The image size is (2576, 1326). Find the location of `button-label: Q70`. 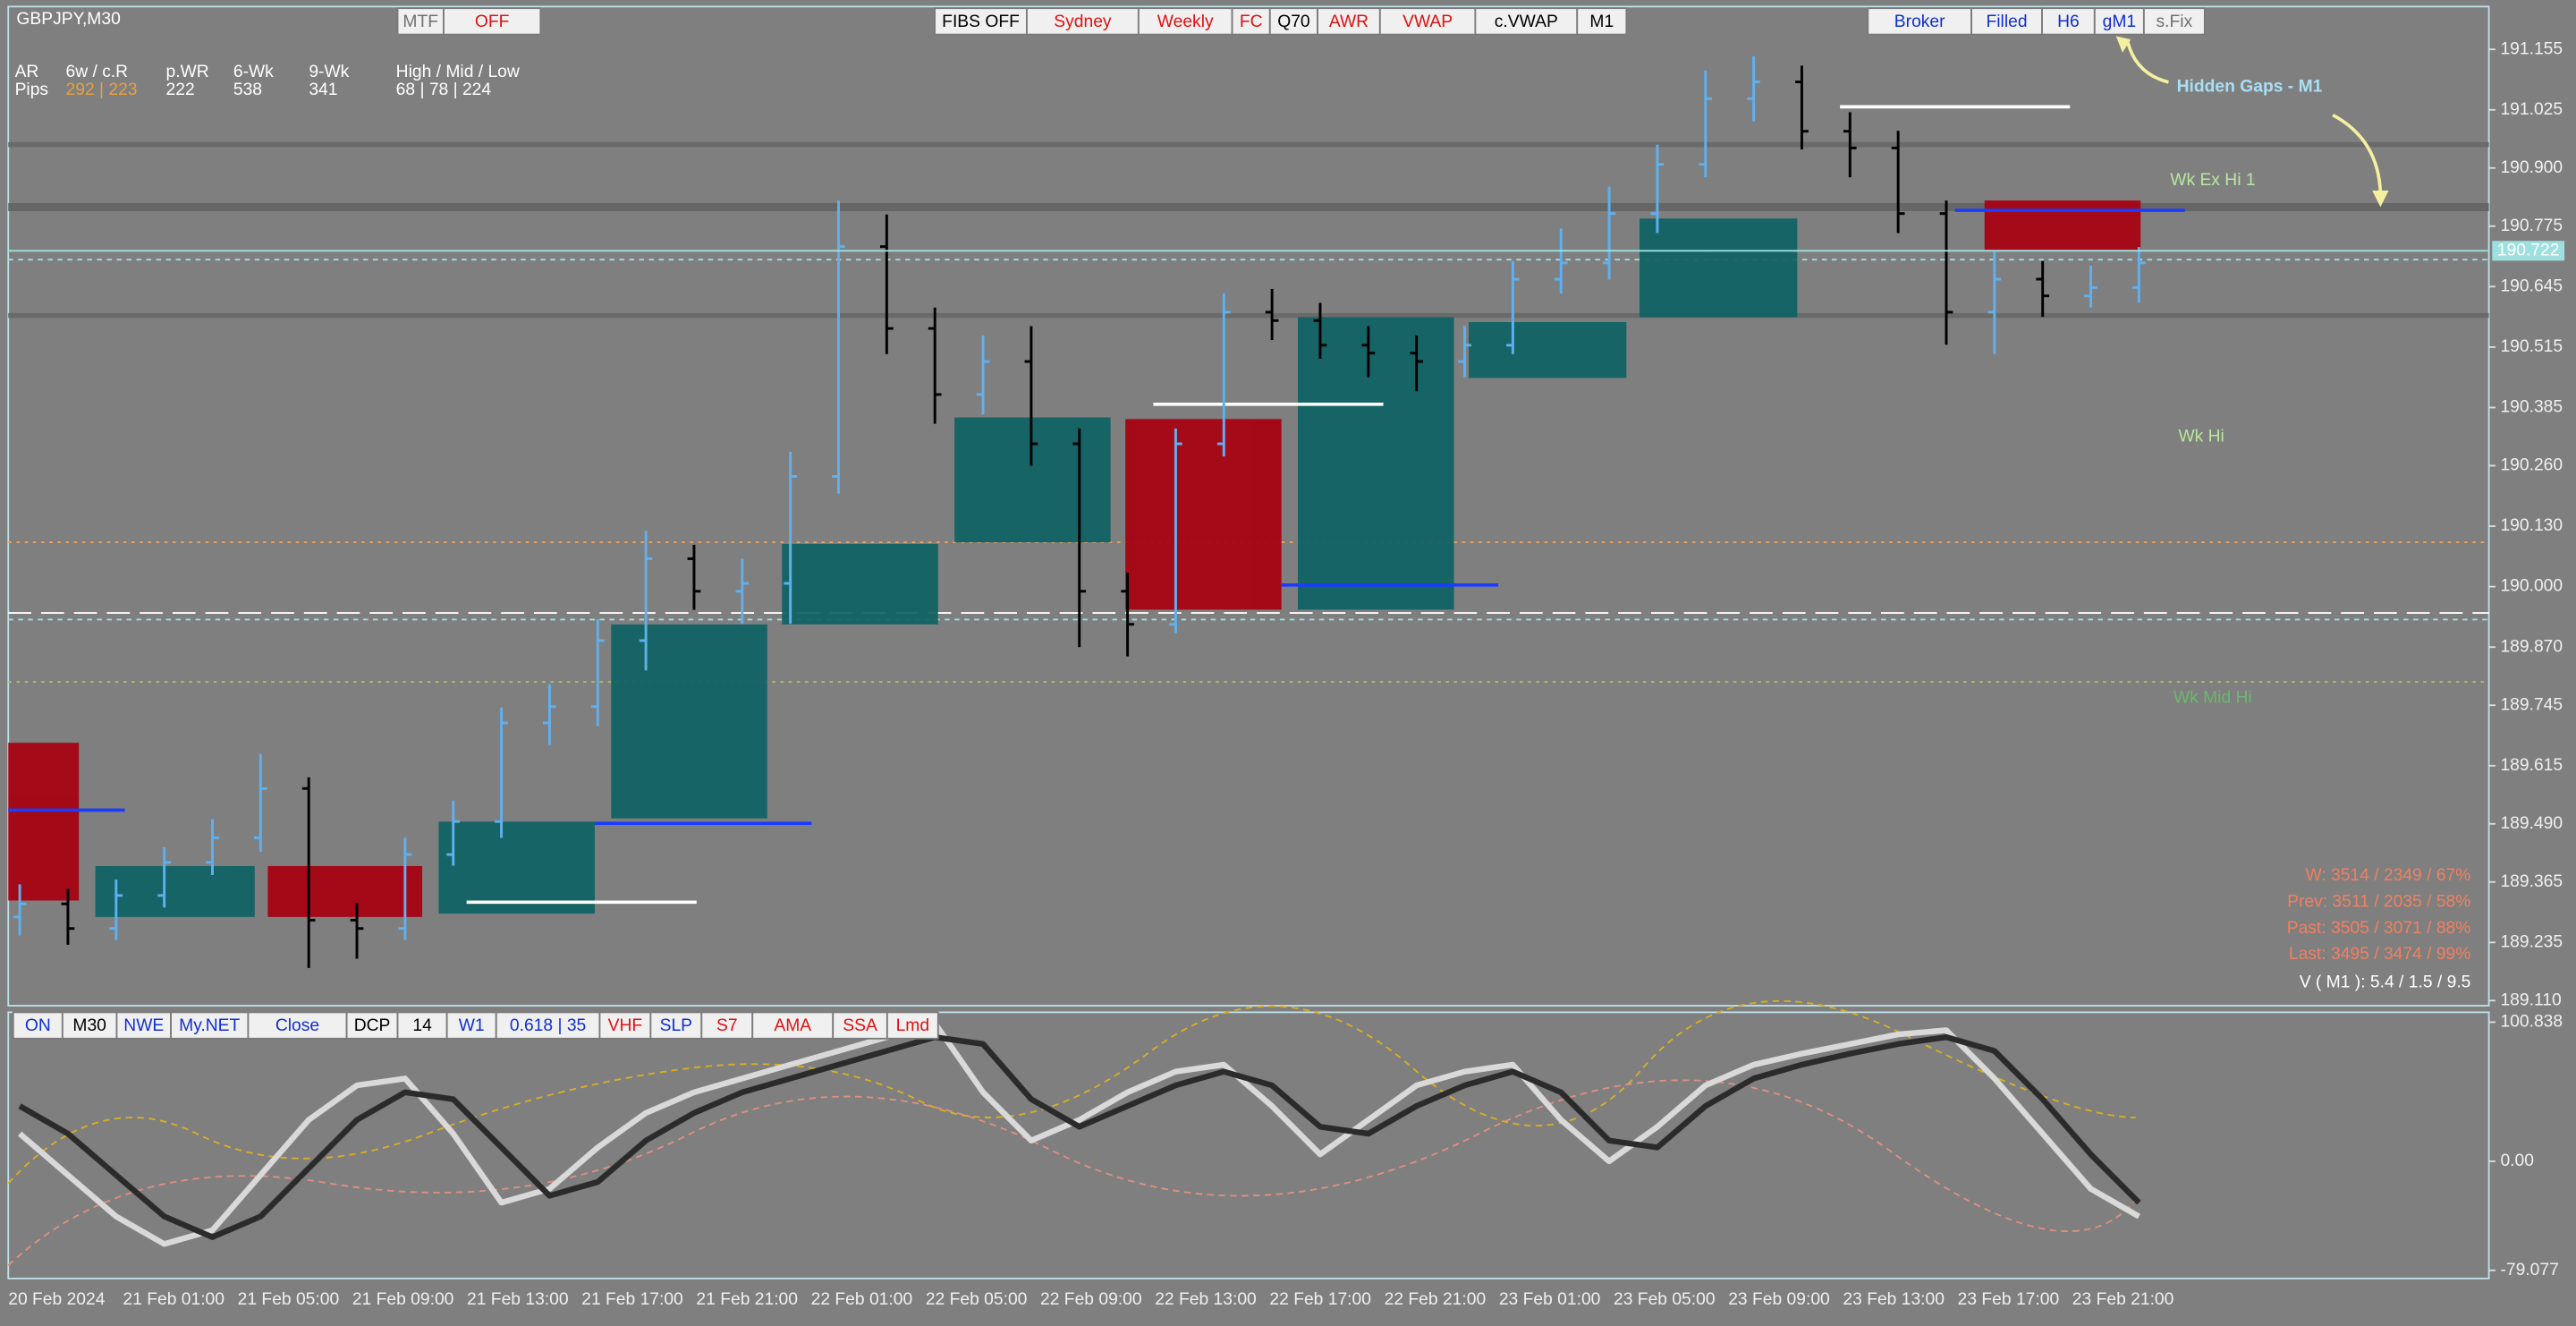

button-label: Q70 is located at coordinates (1293, 22).